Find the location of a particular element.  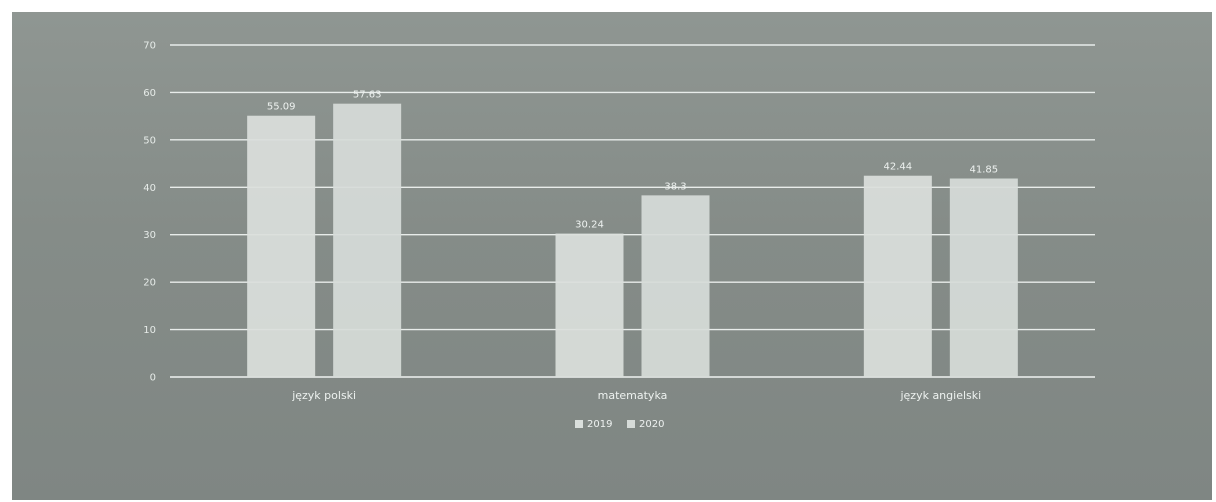

y-tick-label: 70 is located at coordinates (149, 46).